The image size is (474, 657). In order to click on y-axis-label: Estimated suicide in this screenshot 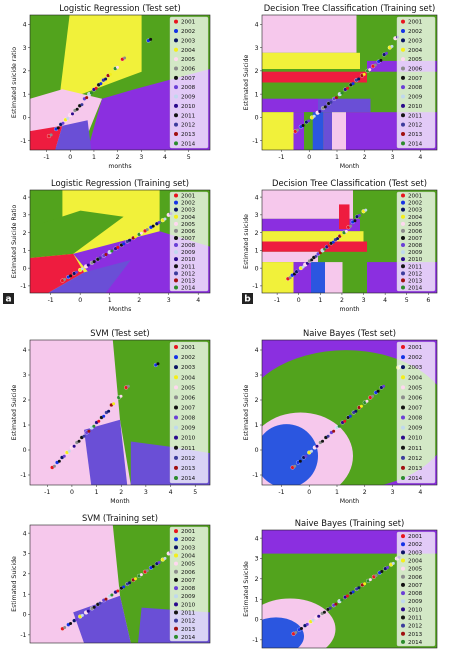, I will do `click(246, 241)`.